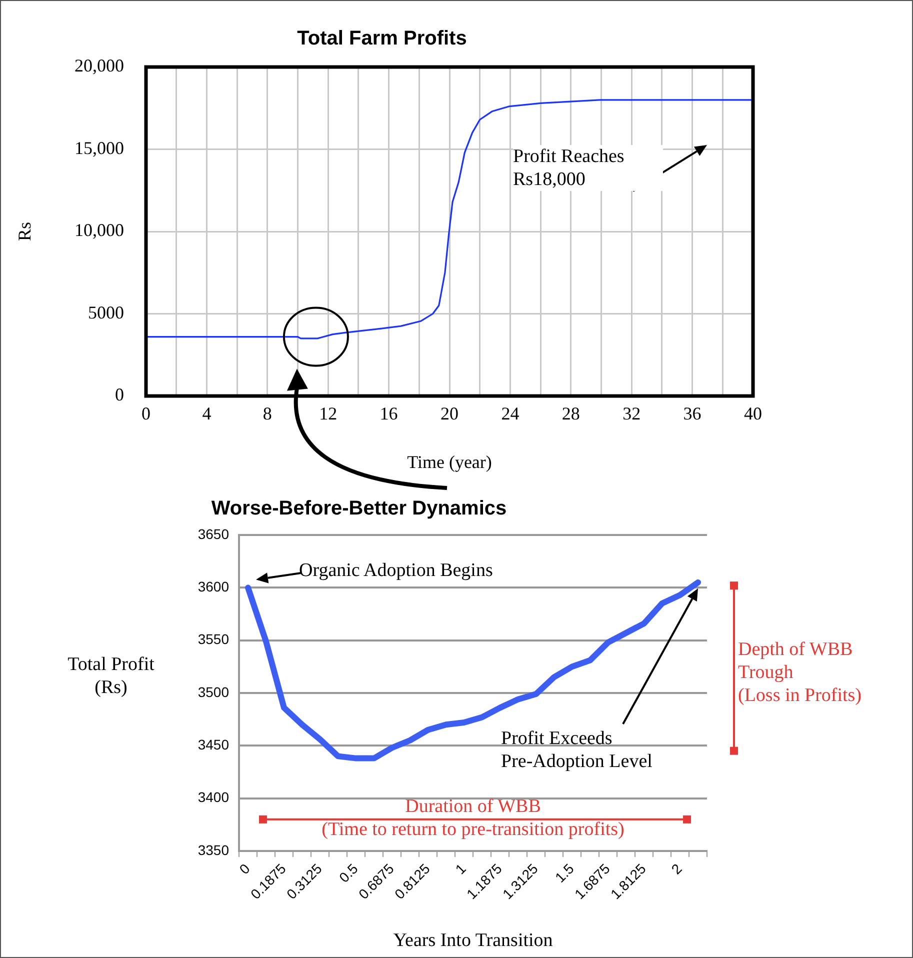 This screenshot has width=913, height=958. Describe the element at coordinates (382, 39) in the screenshot. I see `chart-title: Total Farm Profits` at that location.